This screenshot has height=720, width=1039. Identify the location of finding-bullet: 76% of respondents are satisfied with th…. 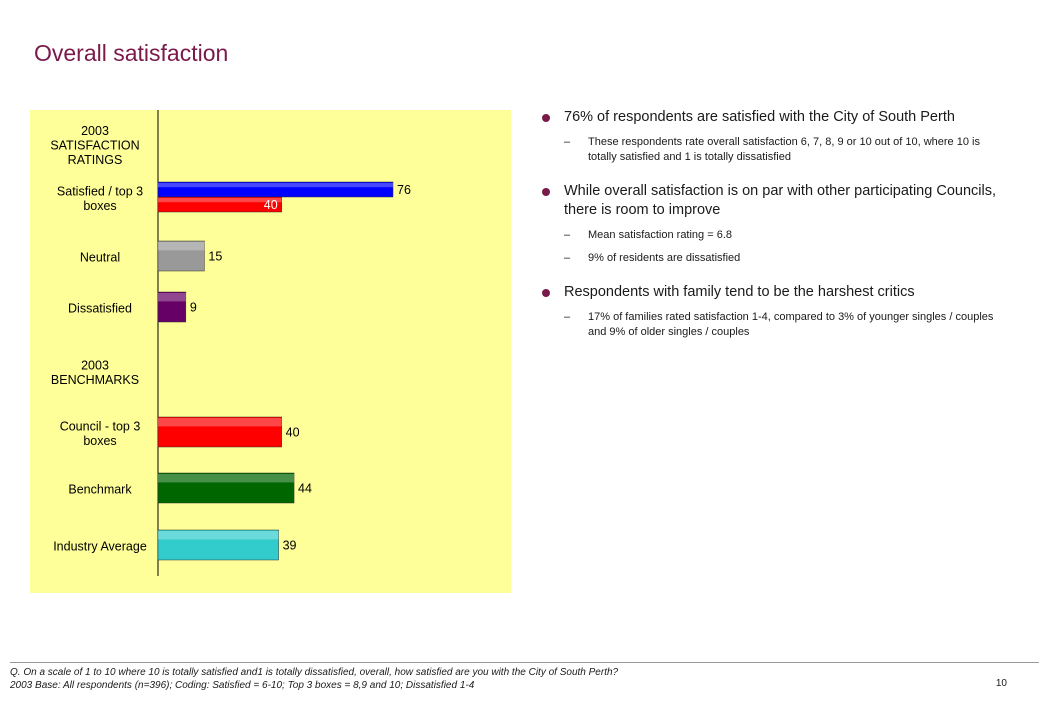
(775, 117).